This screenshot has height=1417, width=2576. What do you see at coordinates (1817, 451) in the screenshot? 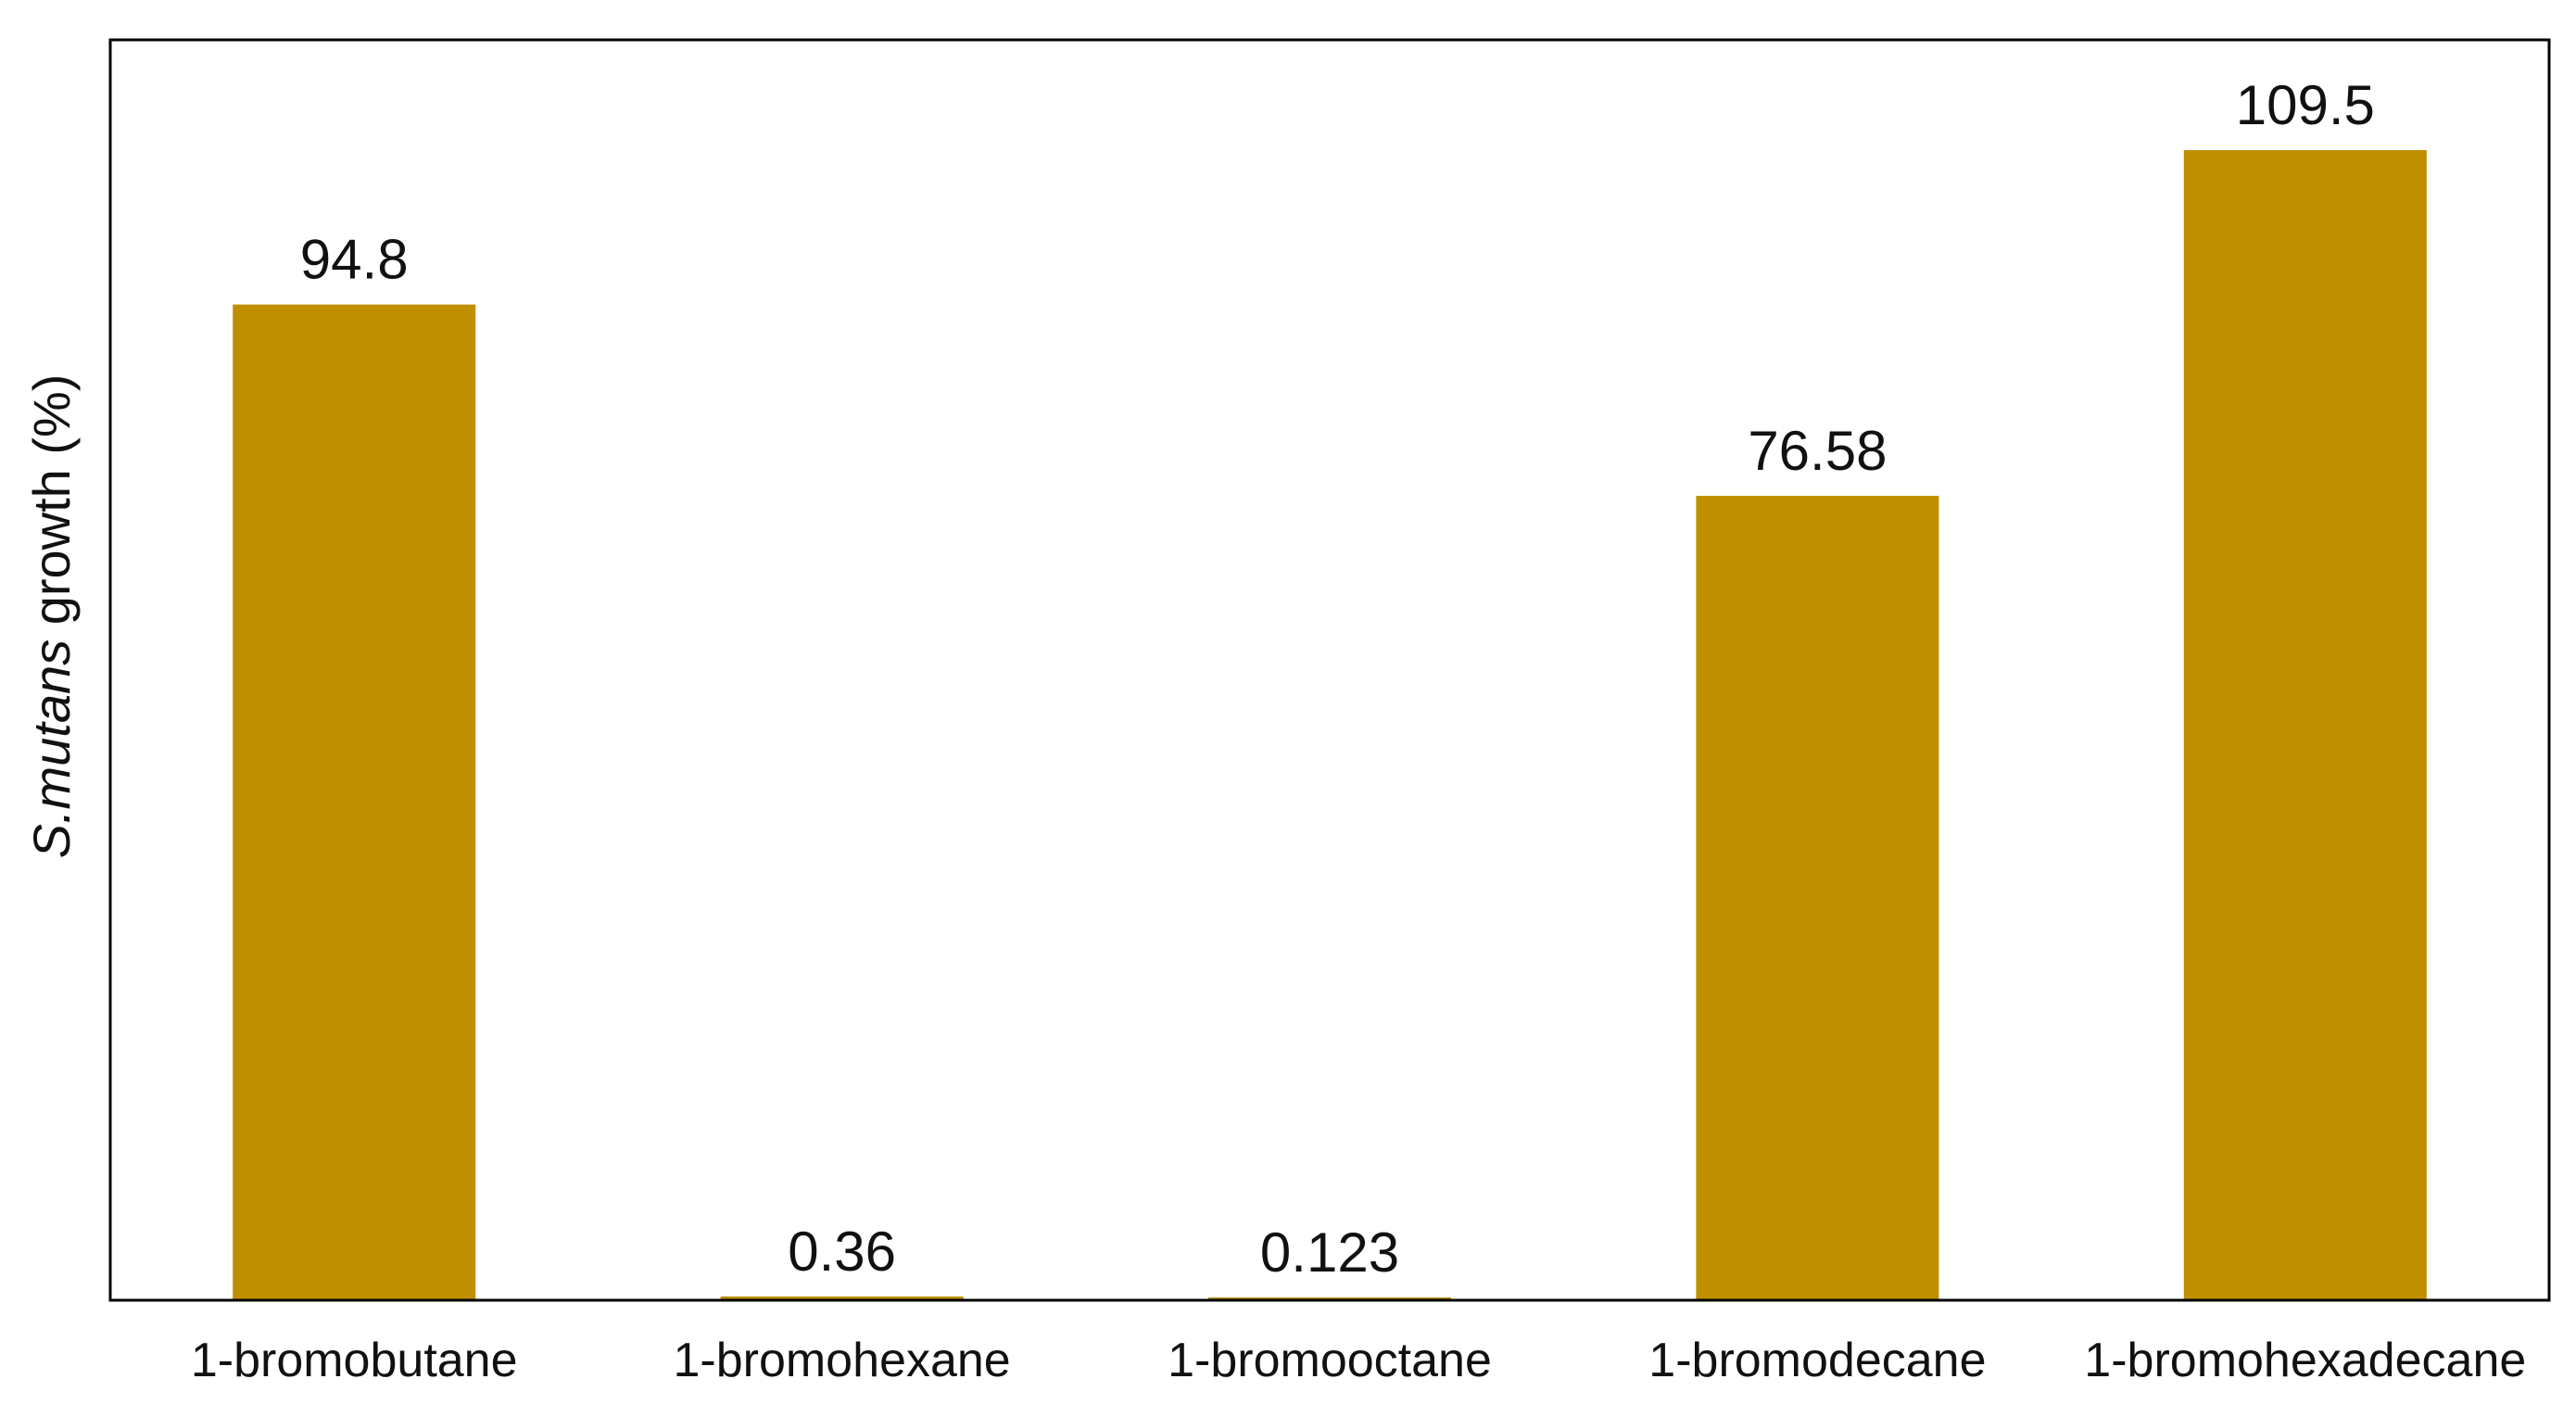
I see `value-label-1-bromodecane: 76.58` at bounding box center [1817, 451].